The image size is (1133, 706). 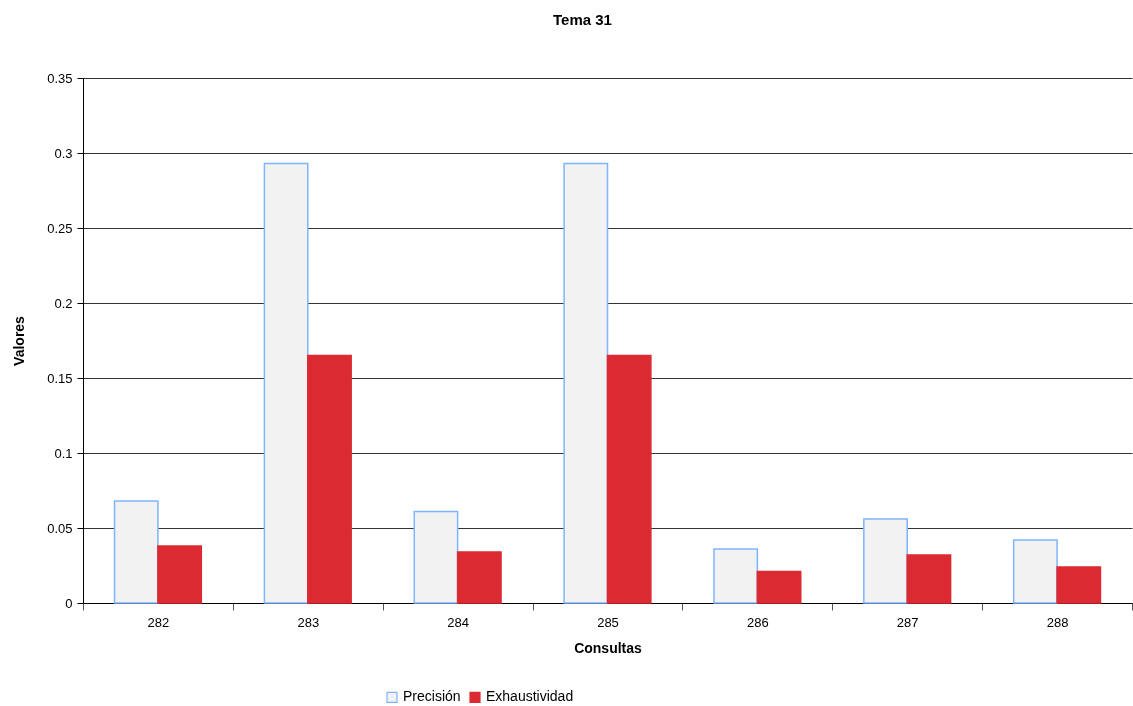 I want to click on x-tick-label: 286, so click(x=758, y=622).